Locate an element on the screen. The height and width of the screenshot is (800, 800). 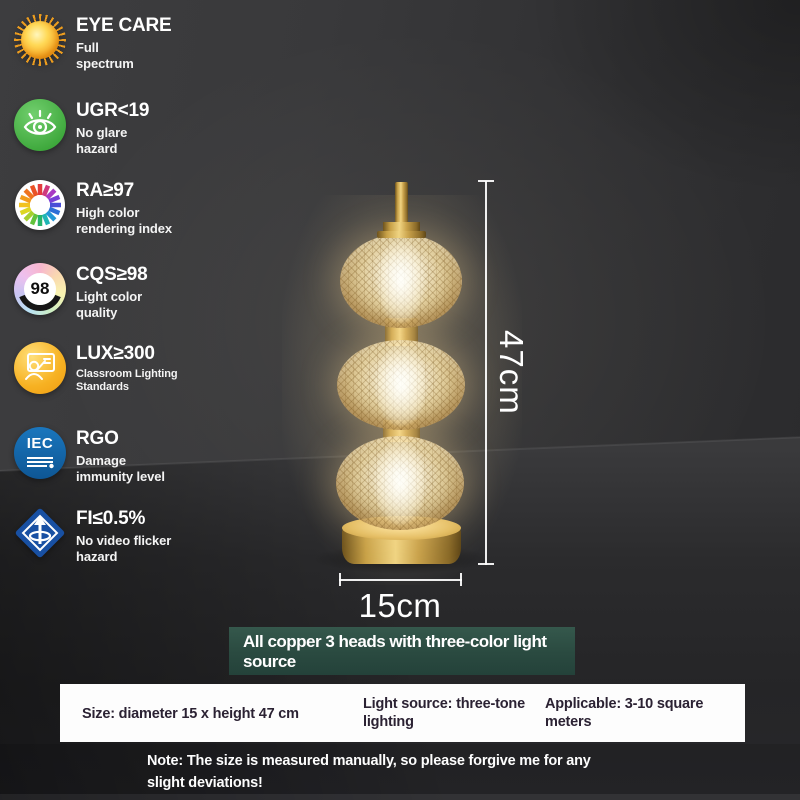
lamp-collar is located at coordinates (401, 227).